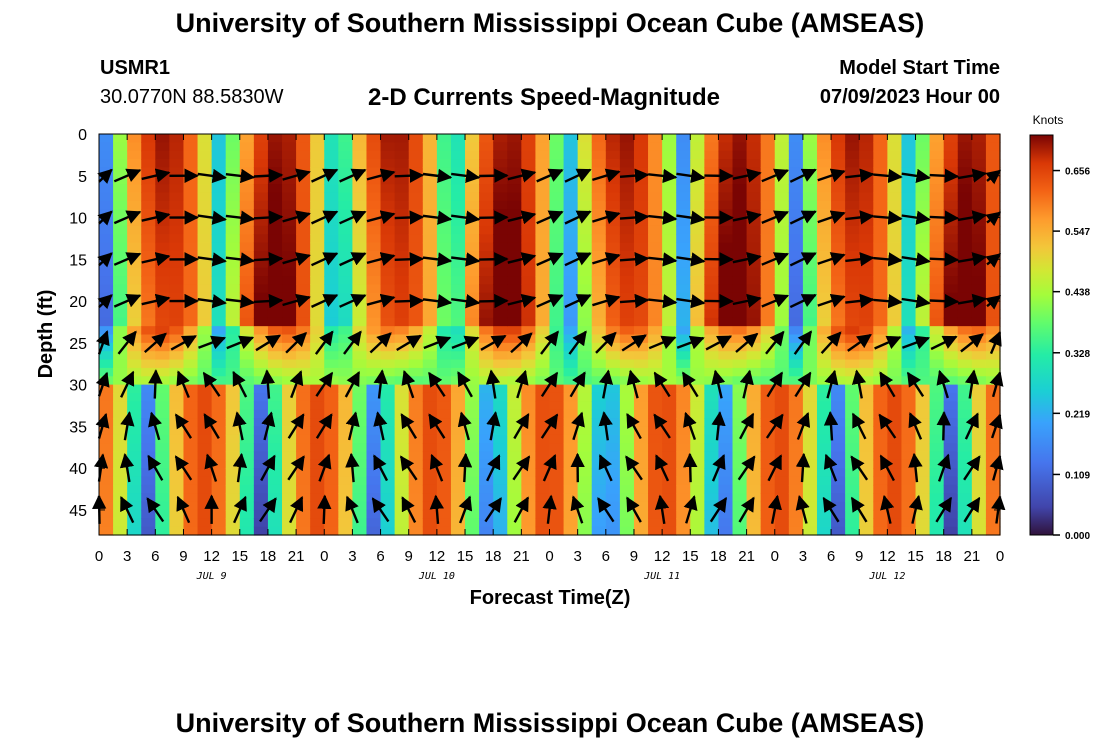 Image resolution: width=1100 pixels, height=750 pixels. Describe the element at coordinates (78, 427) in the screenshot. I see `y-tick-label: 35` at that location.